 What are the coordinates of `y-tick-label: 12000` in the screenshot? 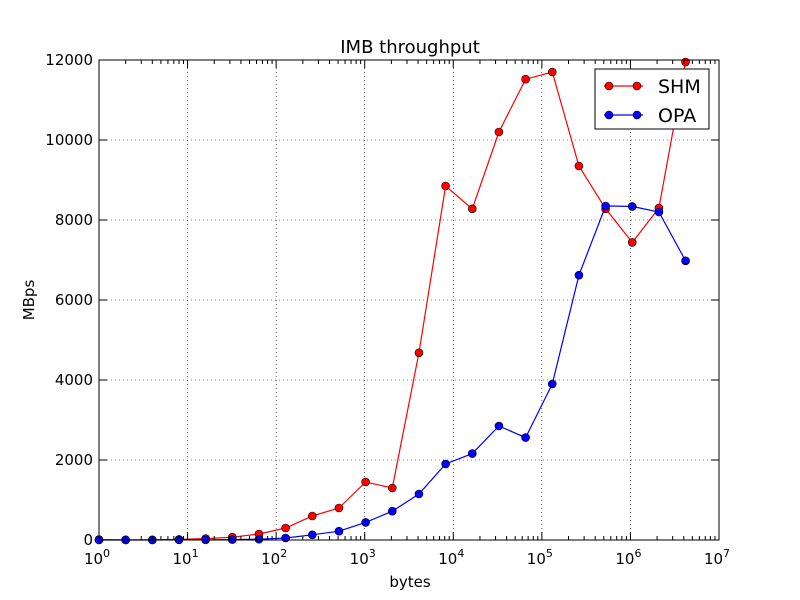 It's located at (69, 60).